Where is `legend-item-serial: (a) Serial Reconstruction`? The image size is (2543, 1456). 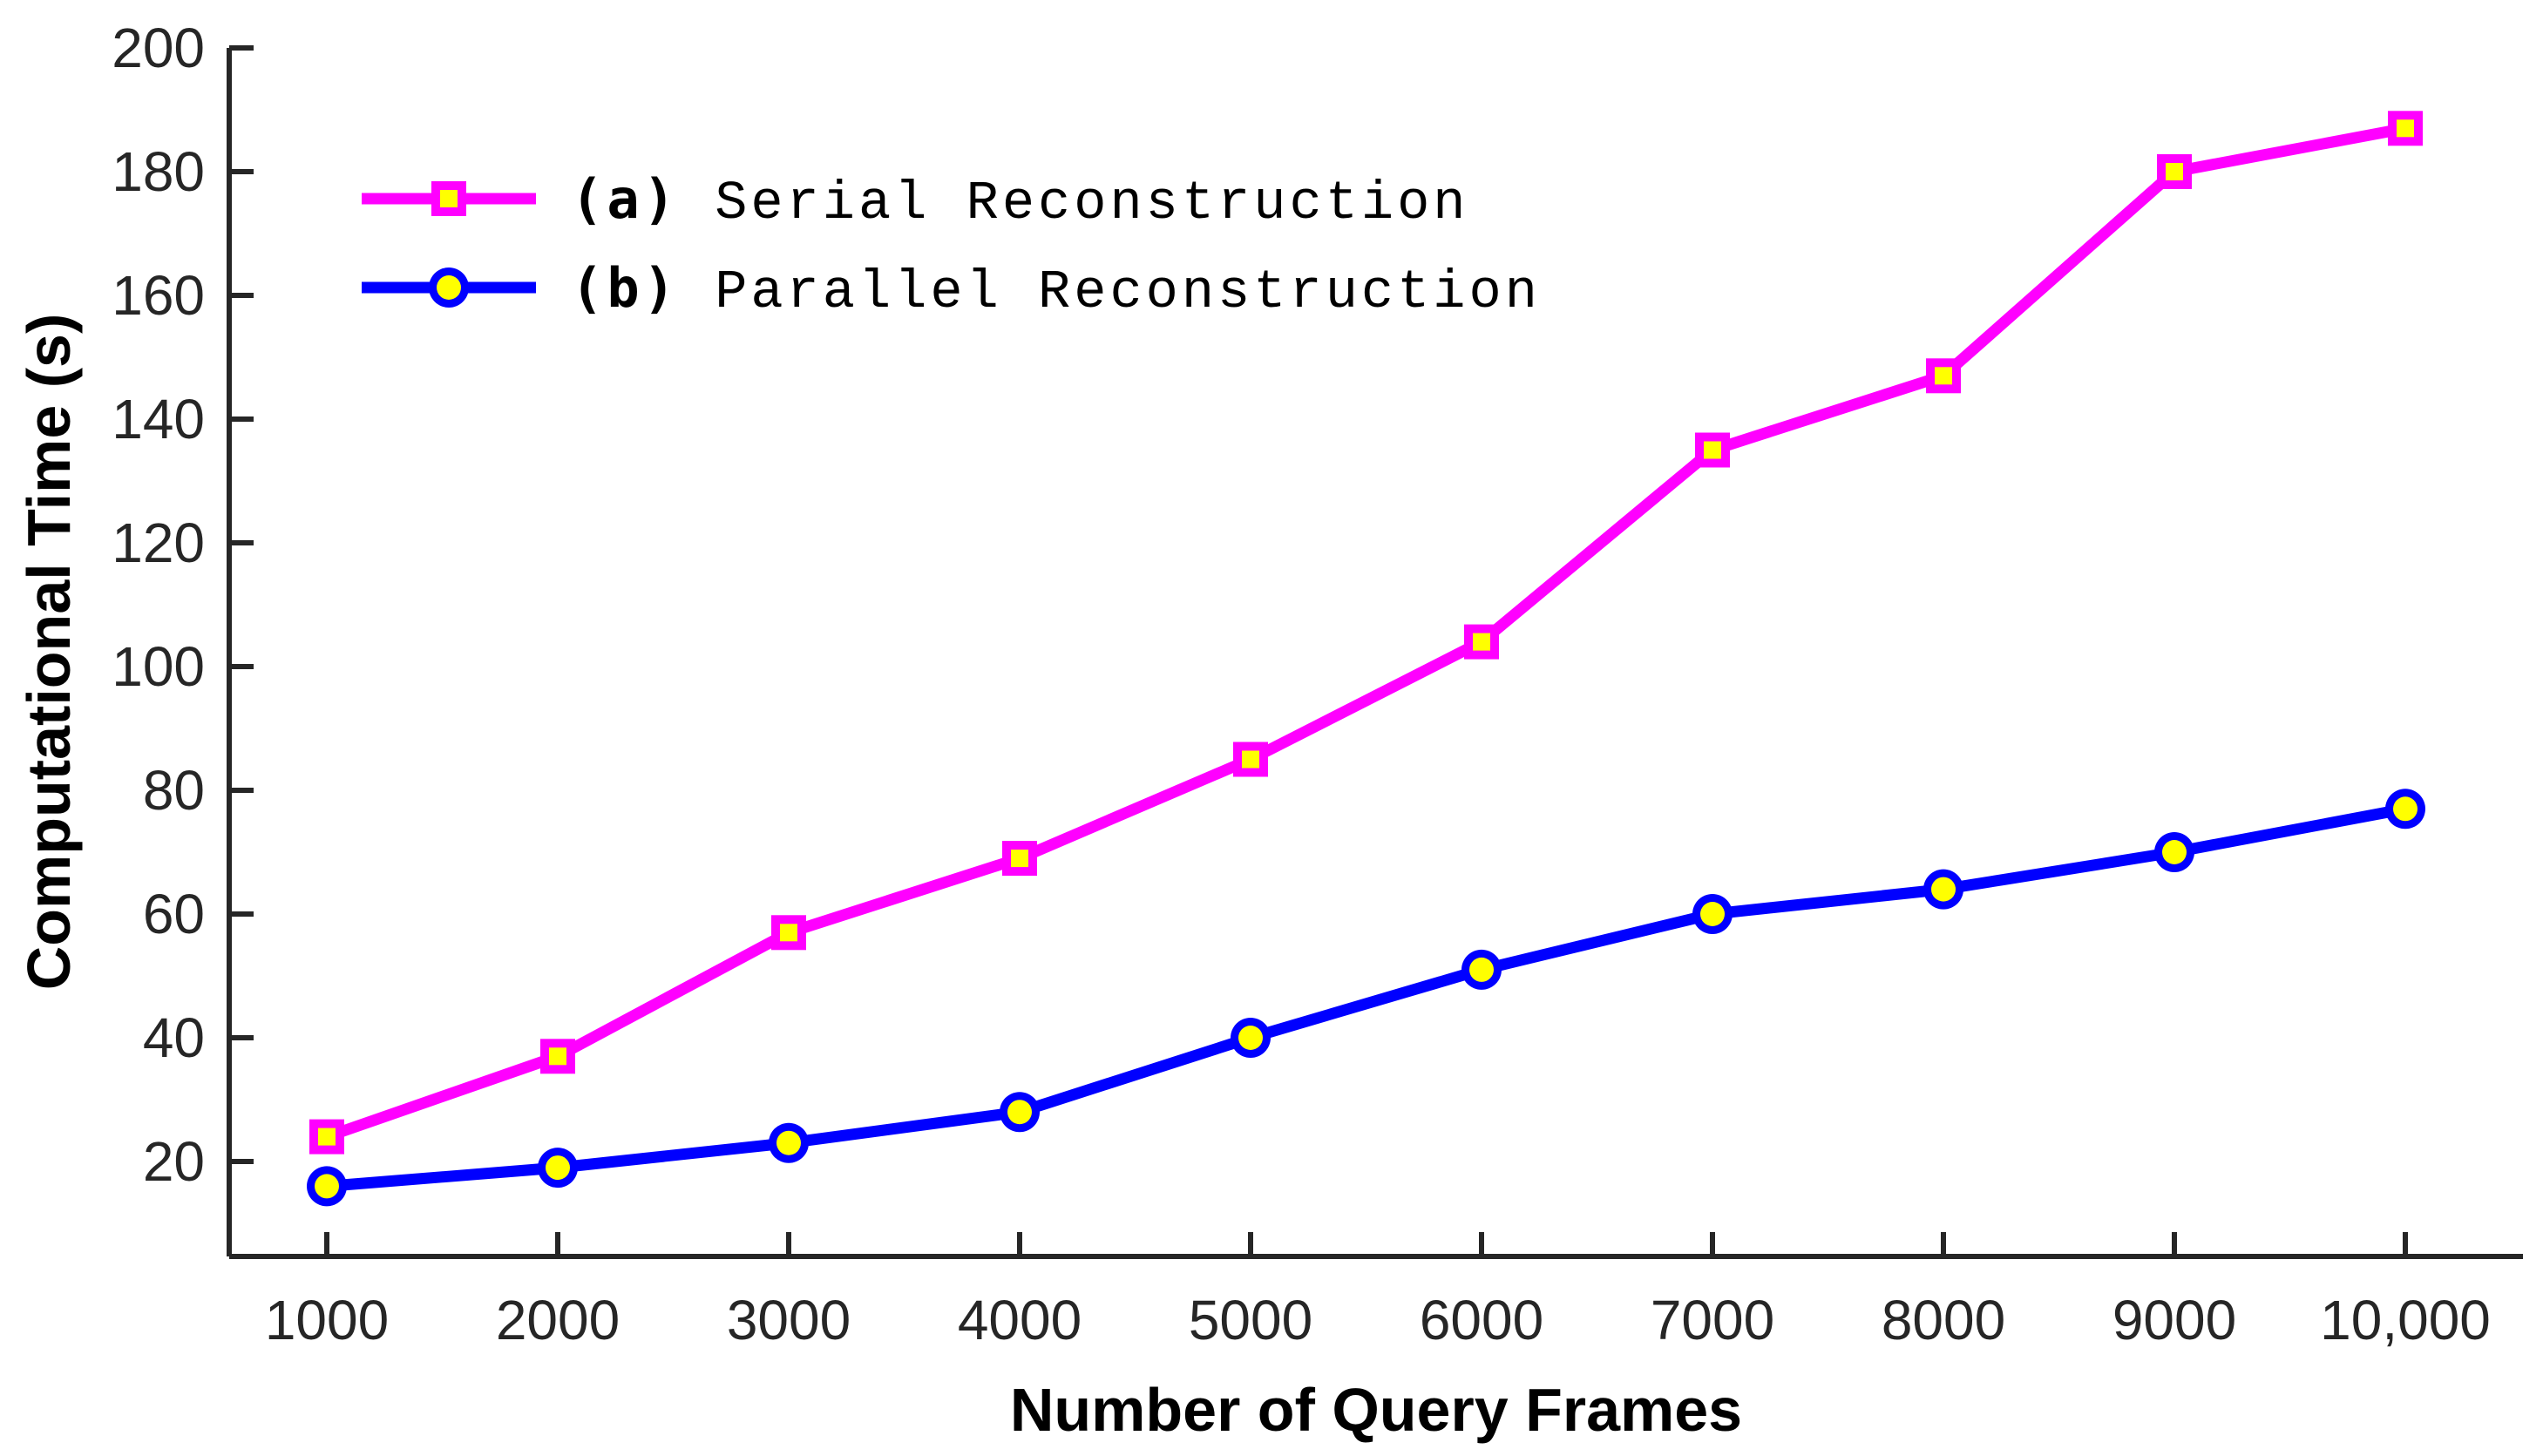
legend-item-serial: (a) Serial Reconstruction is located at coordinates (915, 200).